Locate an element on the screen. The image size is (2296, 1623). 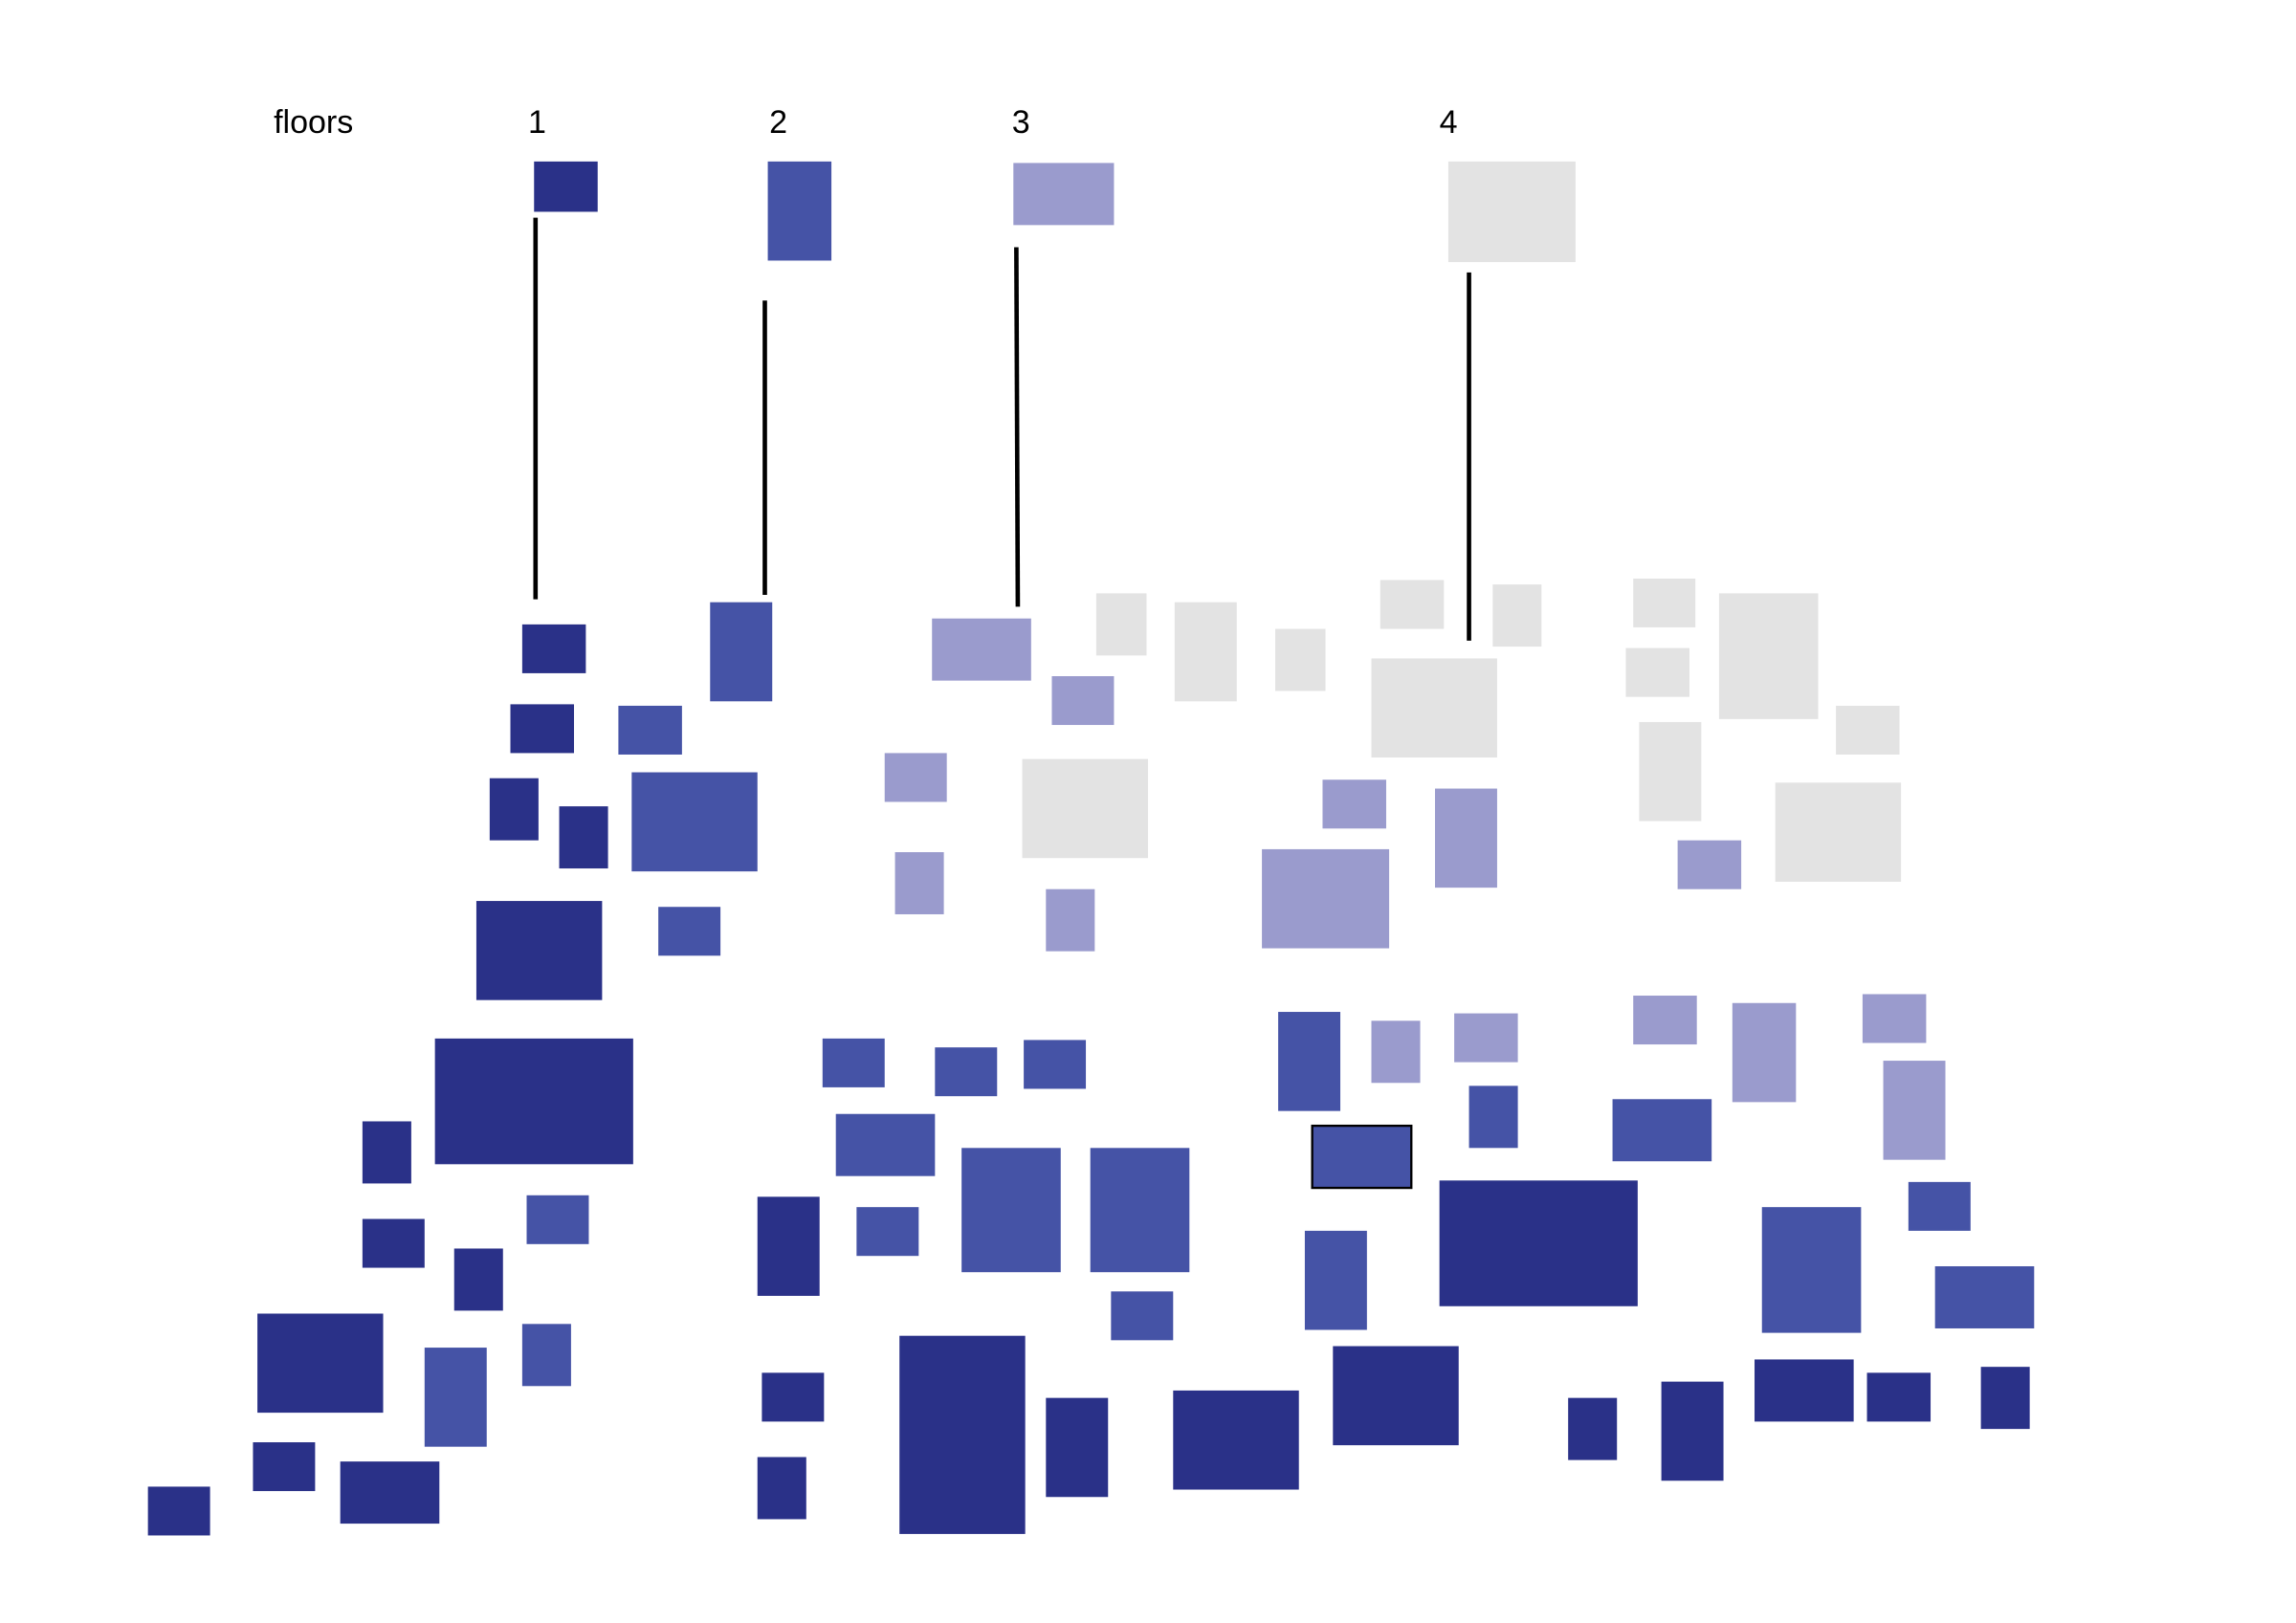
leader-line is located at coordinates (1017, 427).